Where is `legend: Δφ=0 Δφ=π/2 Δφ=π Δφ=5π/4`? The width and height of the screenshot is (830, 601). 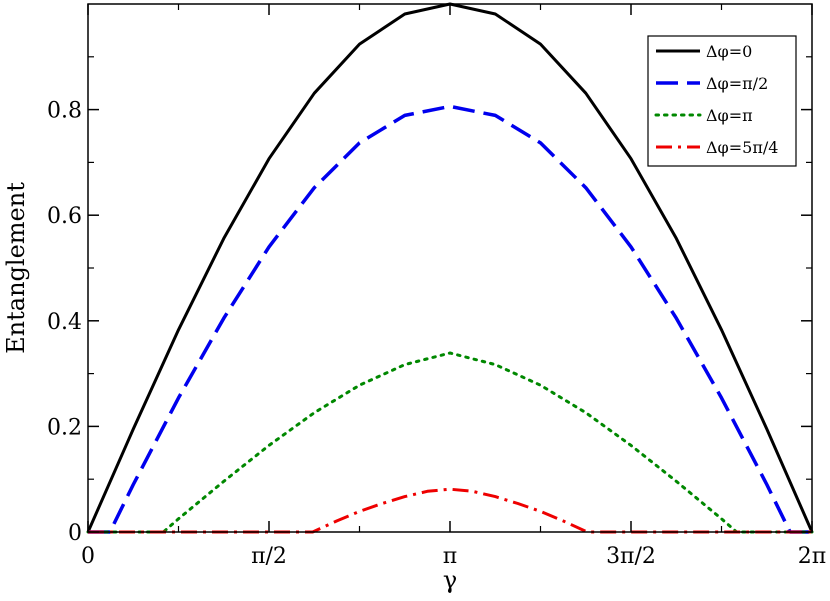 legend: Δφ=0 Δφ=π/2 Δφ=π Δφ=5π/4 is located at coordinates (722, 101).